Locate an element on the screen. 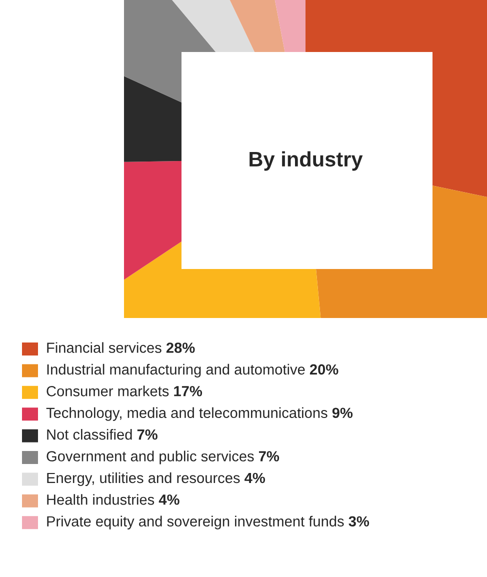 This screenshot has width=487, height=577. legend-label: Private equity and sovereign investment funds is located at coordinates (195, 523).